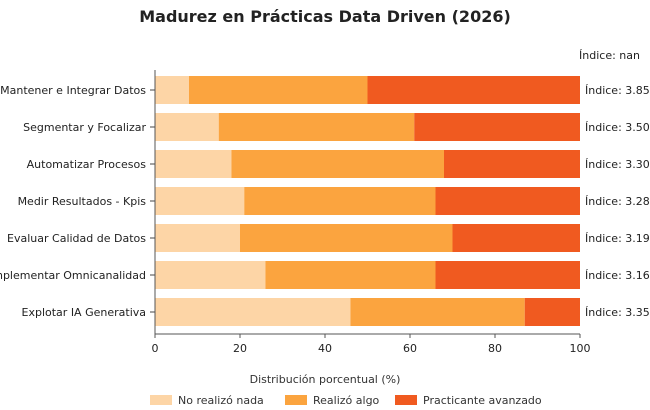  What do you see at coordinates (155, 348) in the screenshot?
I see `x-tick-label: 0` at bounding box center [155, 348].